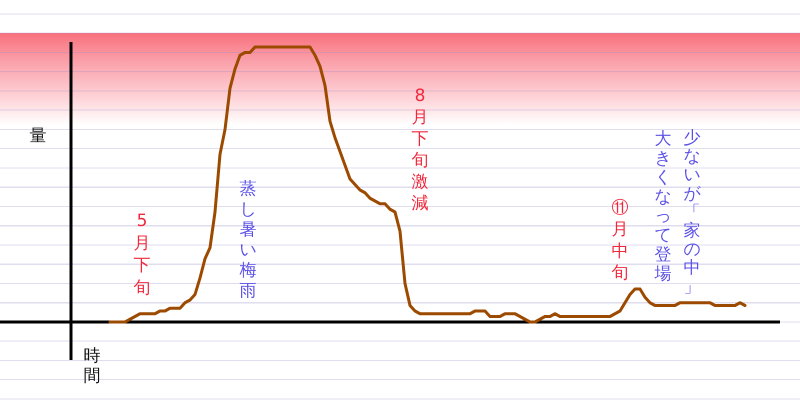  Describe the element at coordinates (38, 136) in the screenshot. I see `ylabel: 量` at that location.